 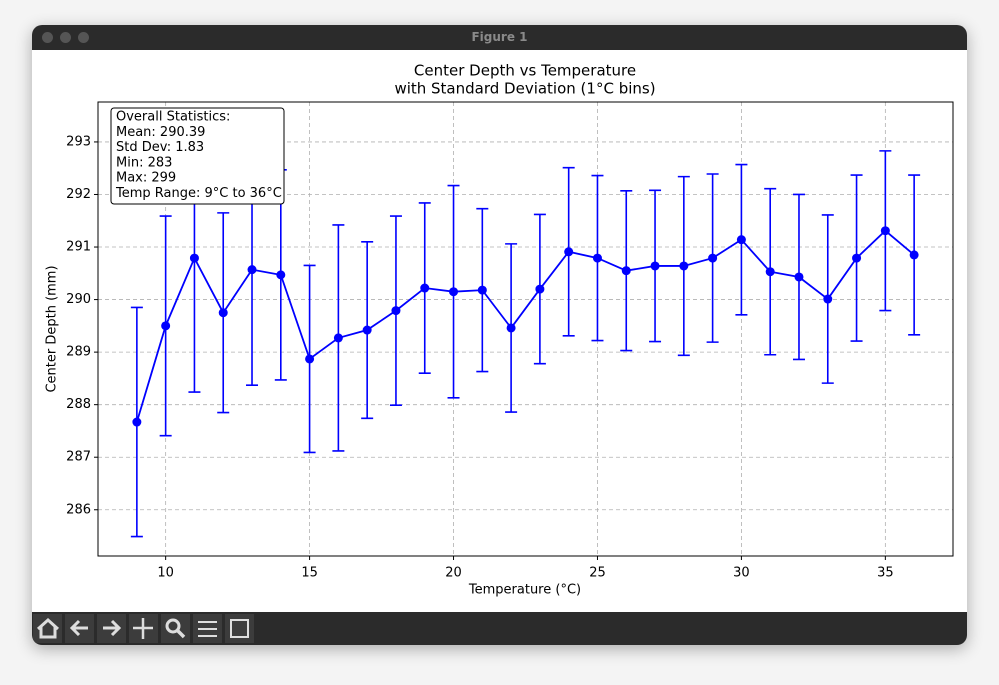 What do you see at coordinates (144, 162) in the screenshot?
I see `stats-line: Min: 283` at bounding box center [144, 162].